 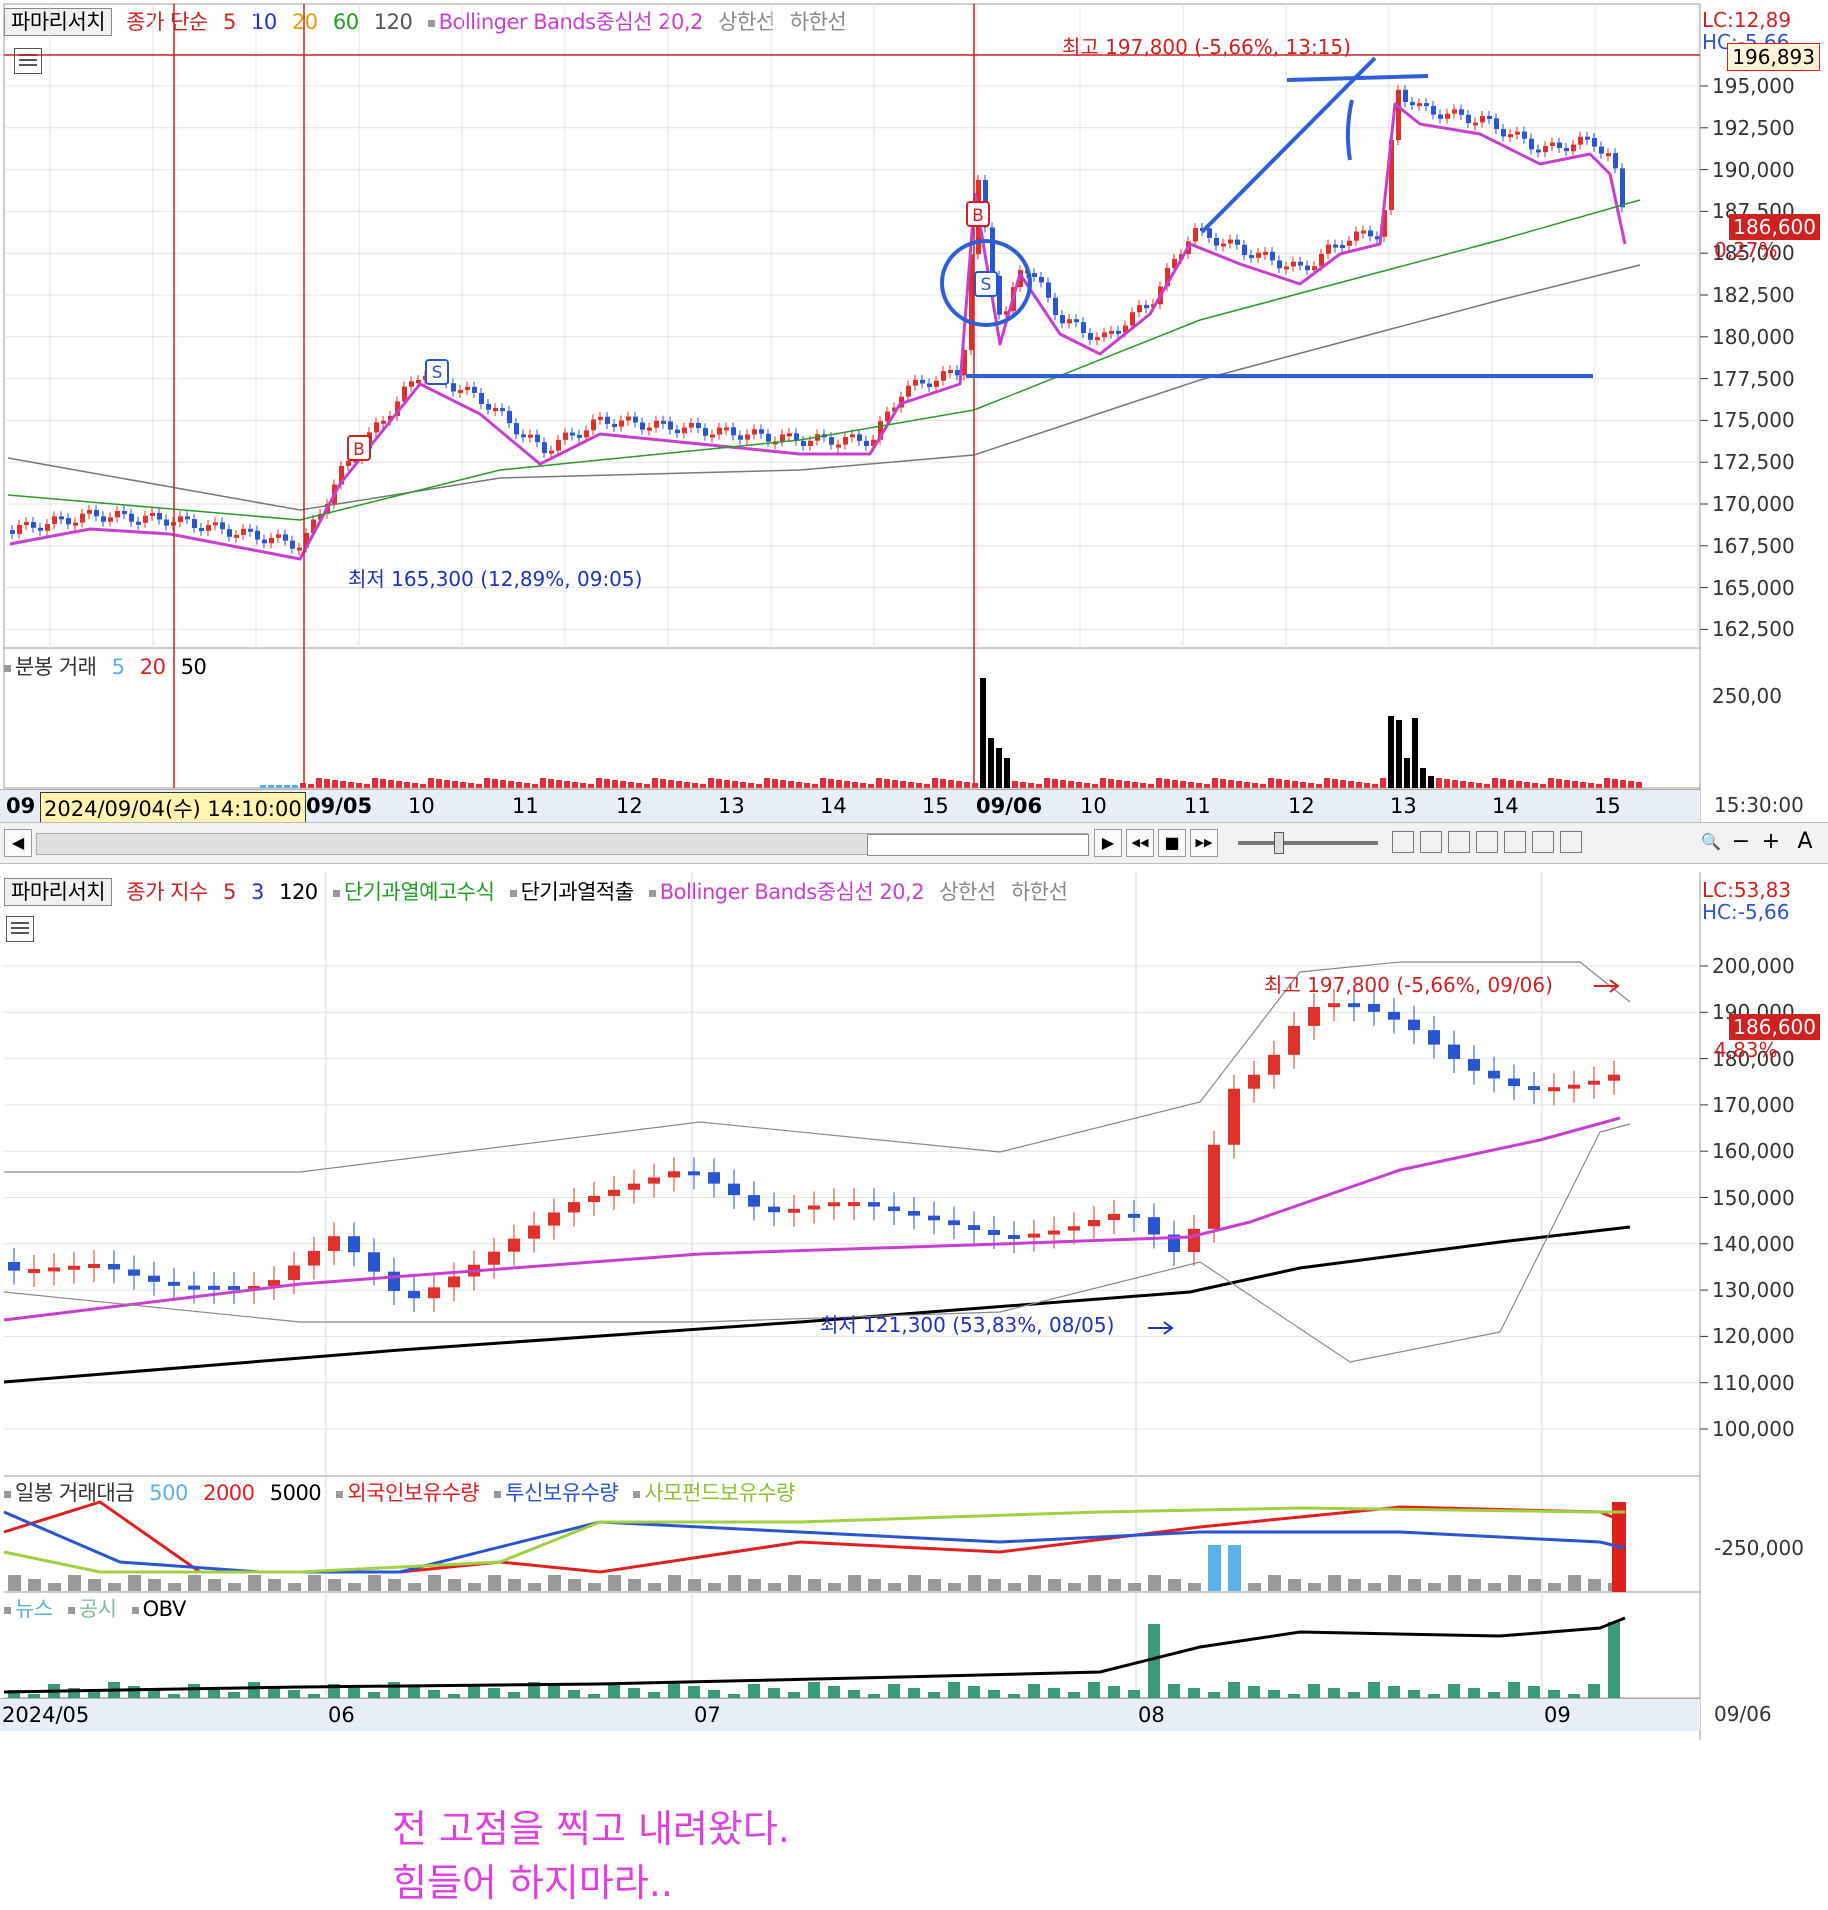 I want to click on price-tick: 185,000, so click(x=1753, y=253).